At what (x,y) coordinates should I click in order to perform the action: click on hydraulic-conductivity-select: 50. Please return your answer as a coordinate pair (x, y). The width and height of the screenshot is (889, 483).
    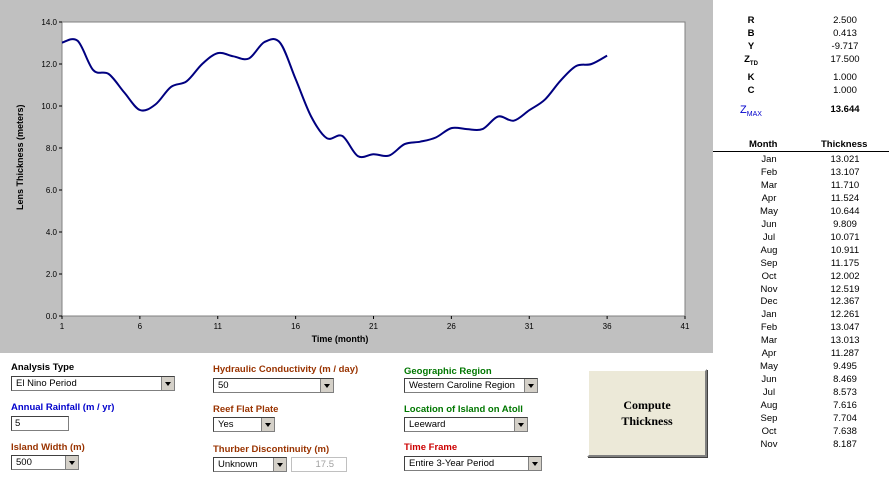
    Looking at the image, I should click on (273, 385).